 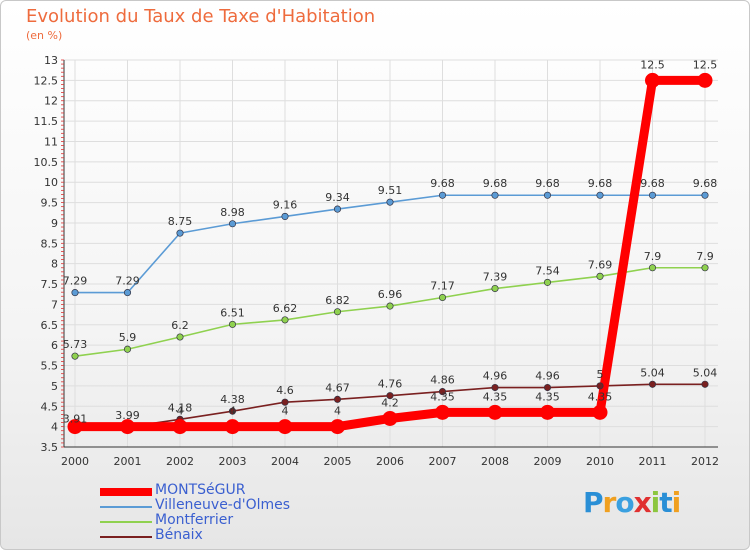 What do you see at coordinates (655, 502) in the screenshot?
I see `logo-letter: i` at bounding box center [655, 502].